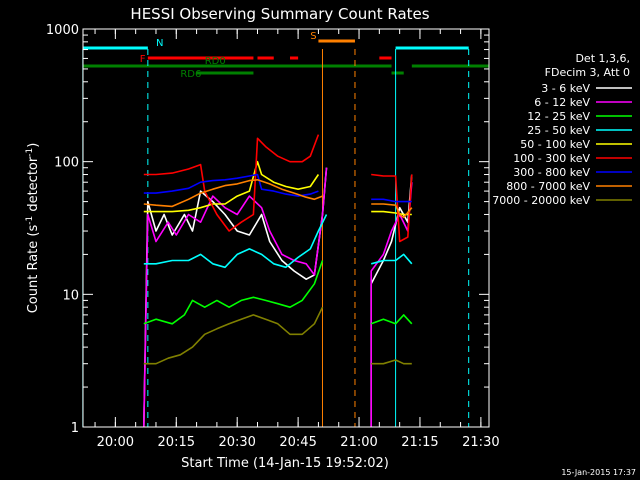 The width and height of the screenshot is (640, 480). What do you see at coordinates (143, 59) in the screenshot?
I see `flag-label-f: F` at bounding box center [143, 59].